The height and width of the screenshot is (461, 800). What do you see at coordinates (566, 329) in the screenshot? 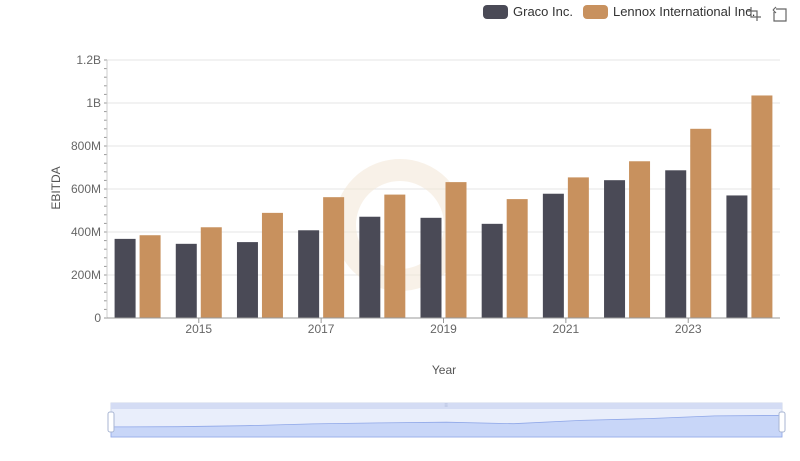
I see `x-tick-label: 2021` at bounding box center [566, 329].